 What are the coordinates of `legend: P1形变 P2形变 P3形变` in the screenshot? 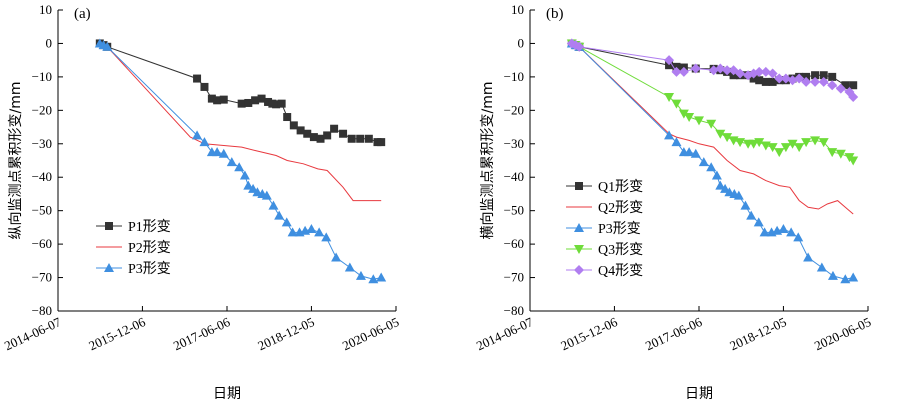 It's located at (133, 248).